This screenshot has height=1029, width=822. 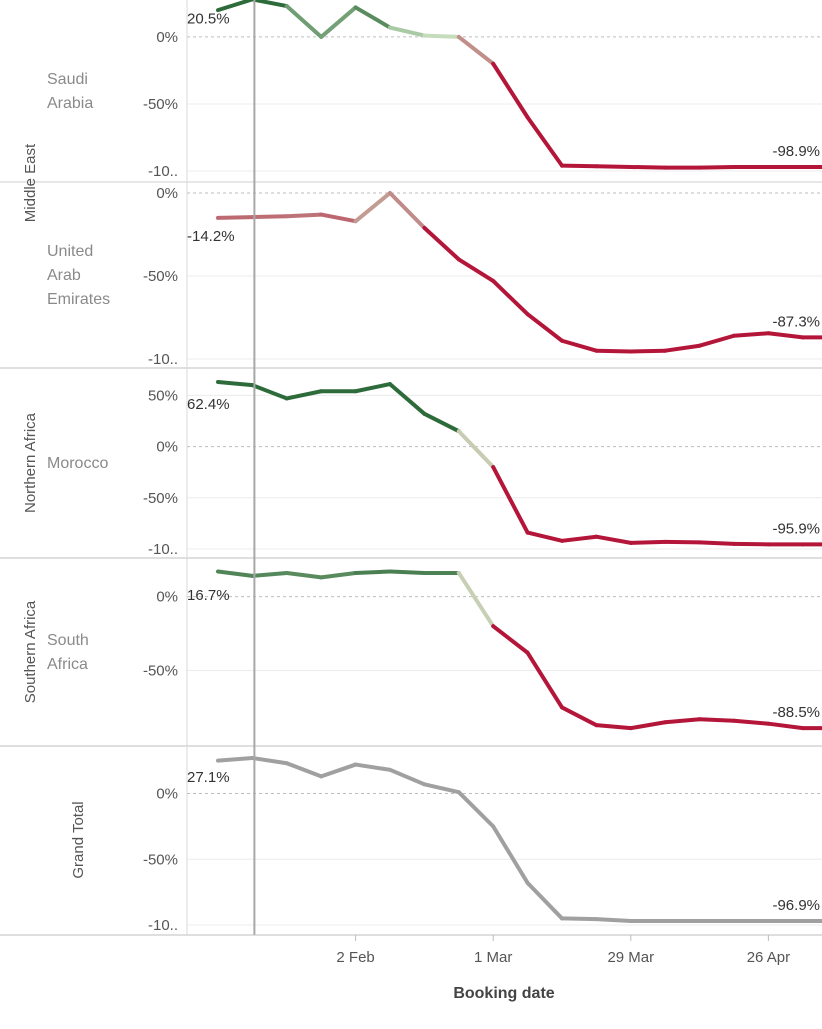 I want to click on end-value-label: -98.9%, so click(x=796, y=151).